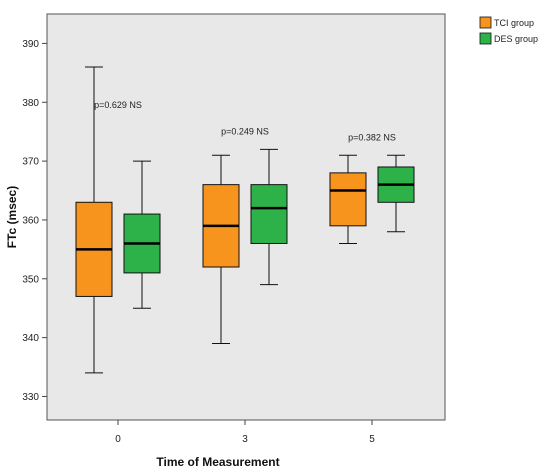  What do you see at coordinates (30, 279) in the screenshot?
I see `y-tick-label: 350` at bounding box center [30, 279].